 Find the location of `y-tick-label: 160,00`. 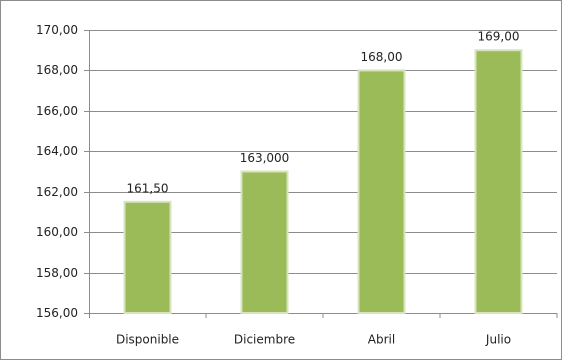

y-tick-label: 160,00 is located at coordinates (57, 232).